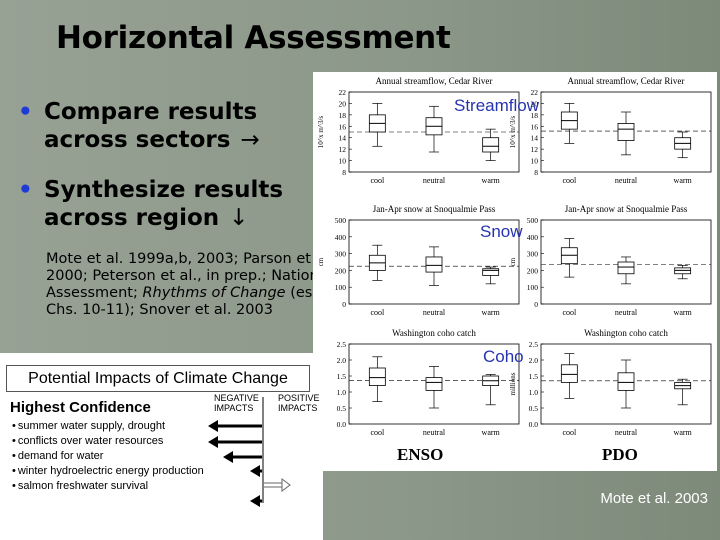 The height and width of the screenshot is (540, 720). What do you see at coordinates (250, 140) in the screenshot?
I see `right-arrow-icon: →` at bounding box center [250, 140].